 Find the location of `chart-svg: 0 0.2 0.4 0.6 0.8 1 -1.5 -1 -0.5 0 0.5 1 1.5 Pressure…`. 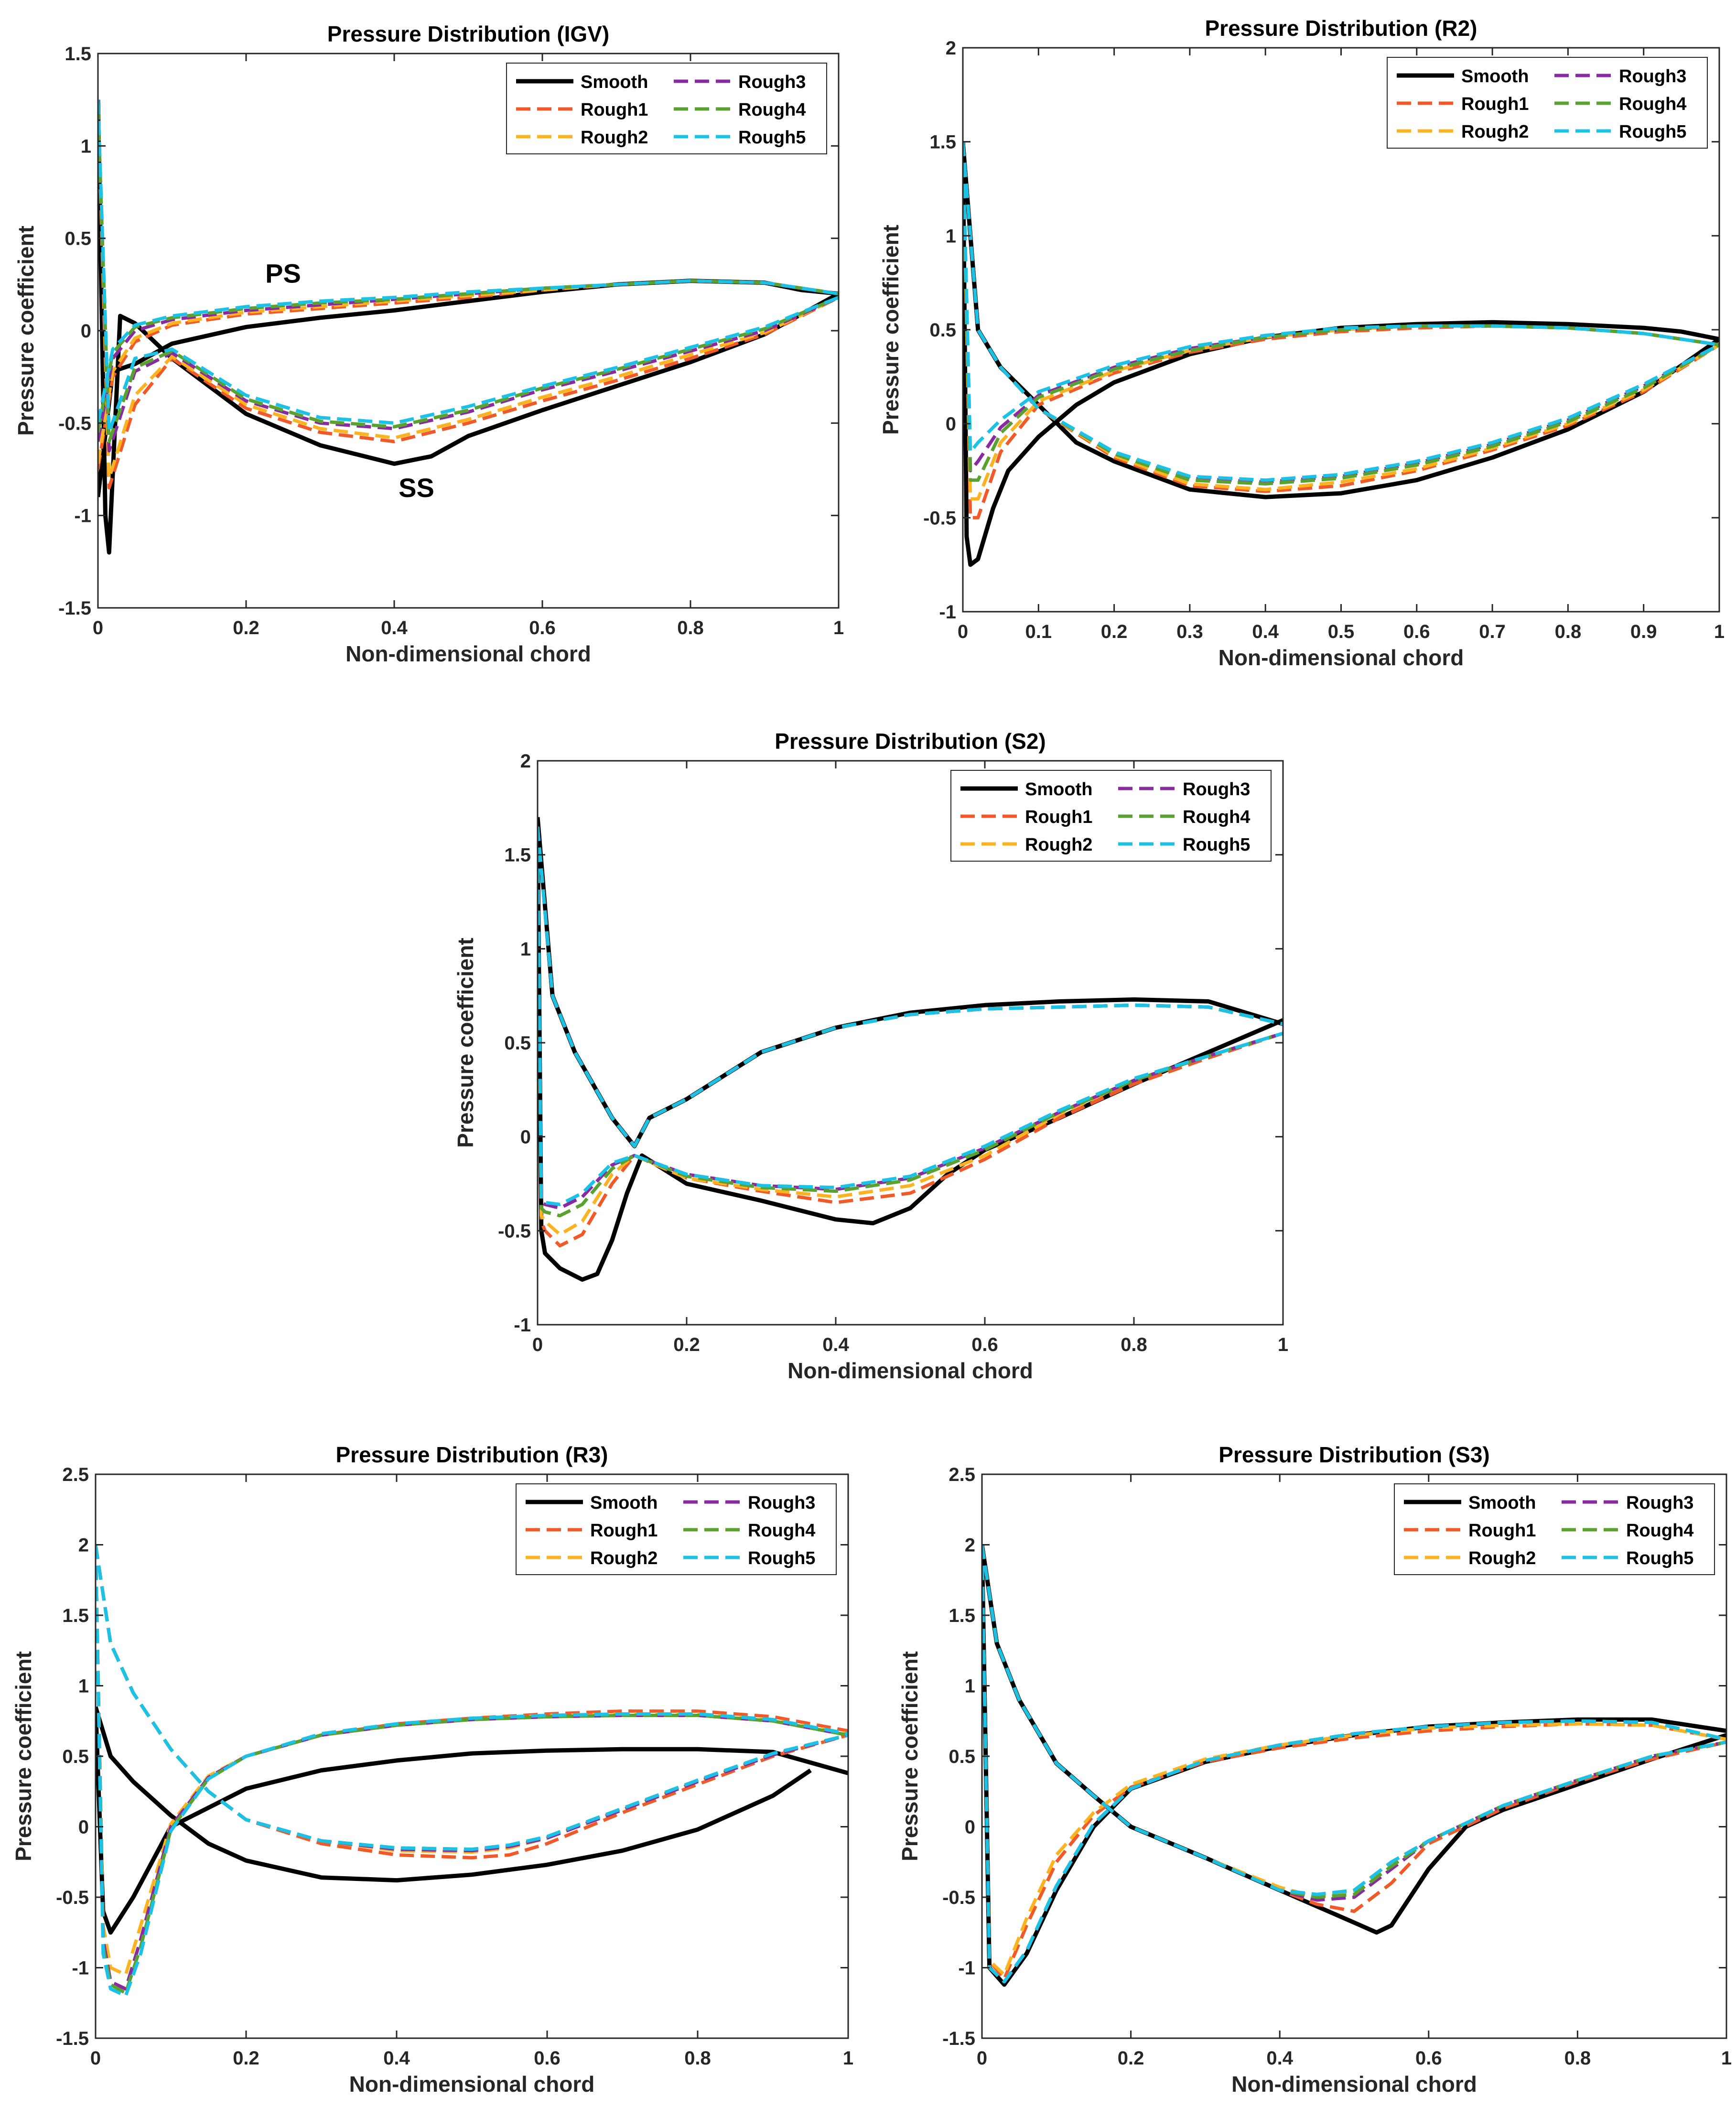

chart-svg: 0 0.2 0.4 0.6 0.8 1 -1.5 -1 -0.5 0 0.5 1 1.5 Pressure… is located at coordinates (429, 344).